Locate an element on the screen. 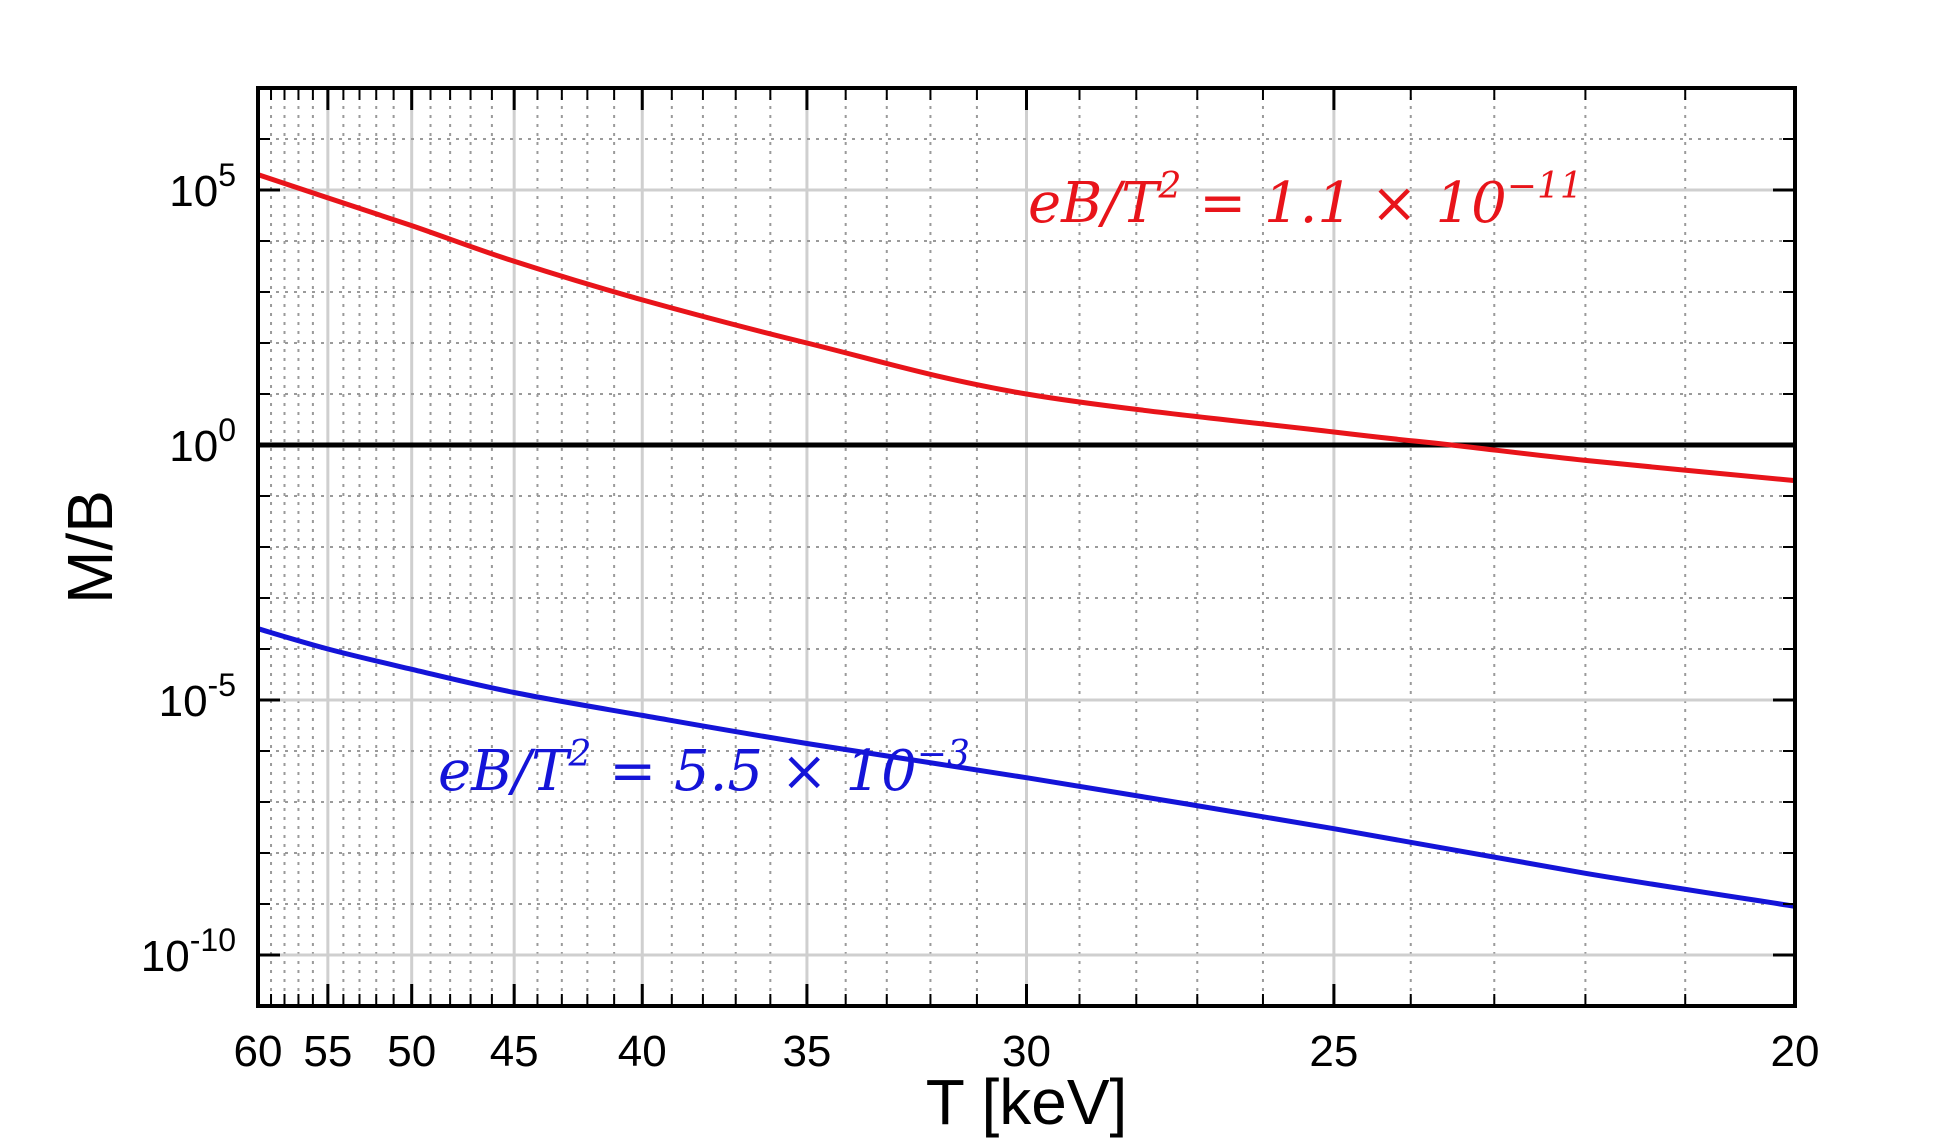 The image size is (1956, 1146). y-tick-label-exponent: -5 is located at coordinates (222, 685).